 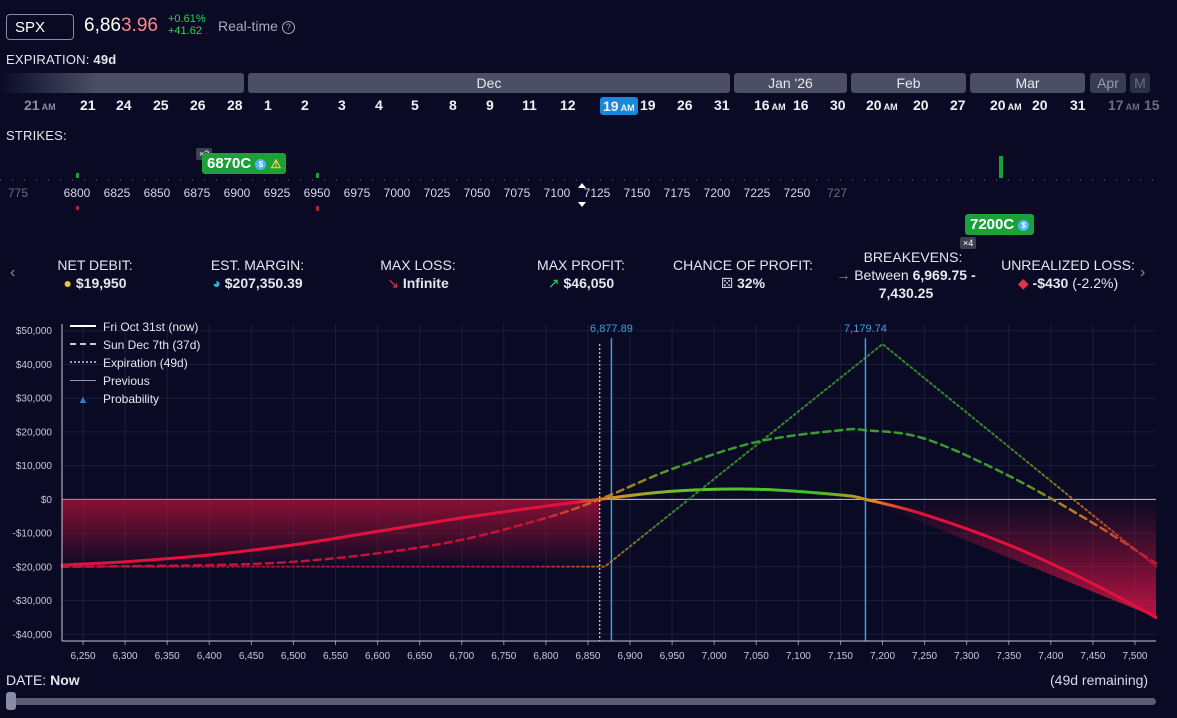 What do you see at coordinates (277, 193) in the screenshot?
I see `strike-tick-label: 6925` at bounding box center [277, 193].